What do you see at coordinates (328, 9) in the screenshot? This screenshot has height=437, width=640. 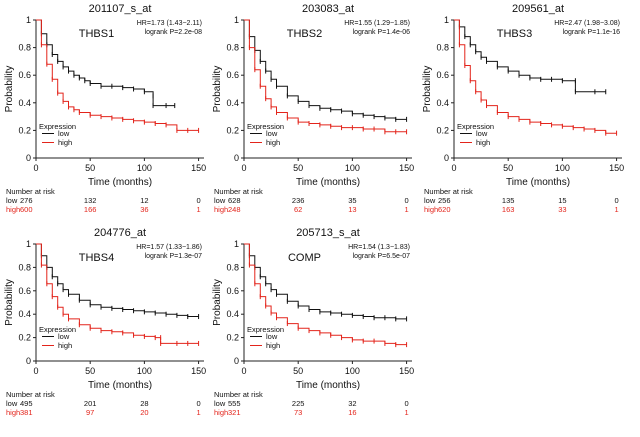 I see `panel-title: 203083_at` at bounding box center [328, 9].